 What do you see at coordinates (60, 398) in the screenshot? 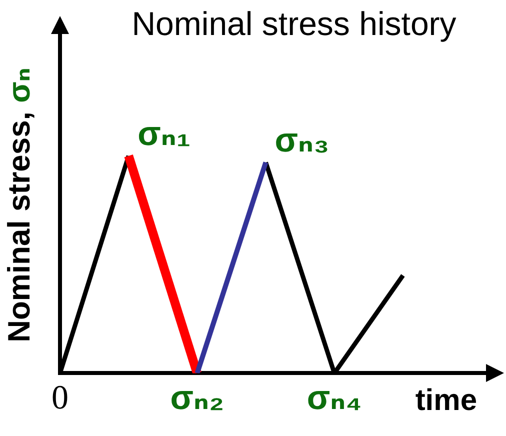
I see `x-tick-label: 0` at bounding box center [60, 398].